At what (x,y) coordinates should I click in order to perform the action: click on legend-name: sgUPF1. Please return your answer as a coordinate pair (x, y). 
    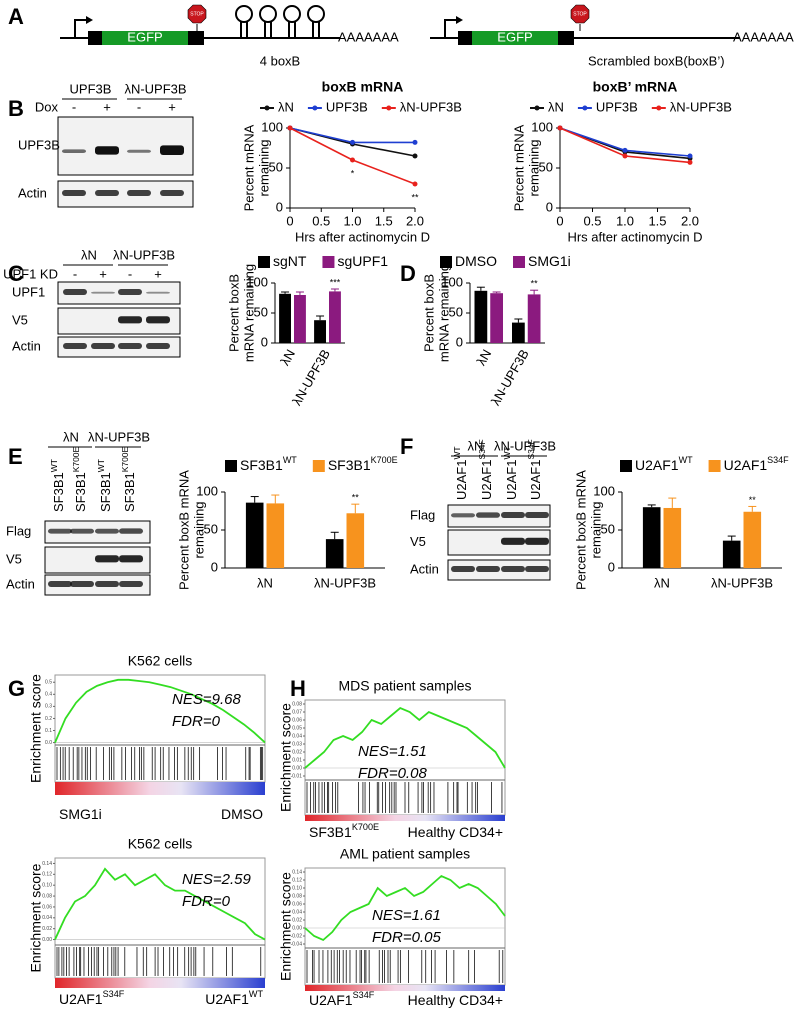
    Looking at the image, I should click on (362, 261).